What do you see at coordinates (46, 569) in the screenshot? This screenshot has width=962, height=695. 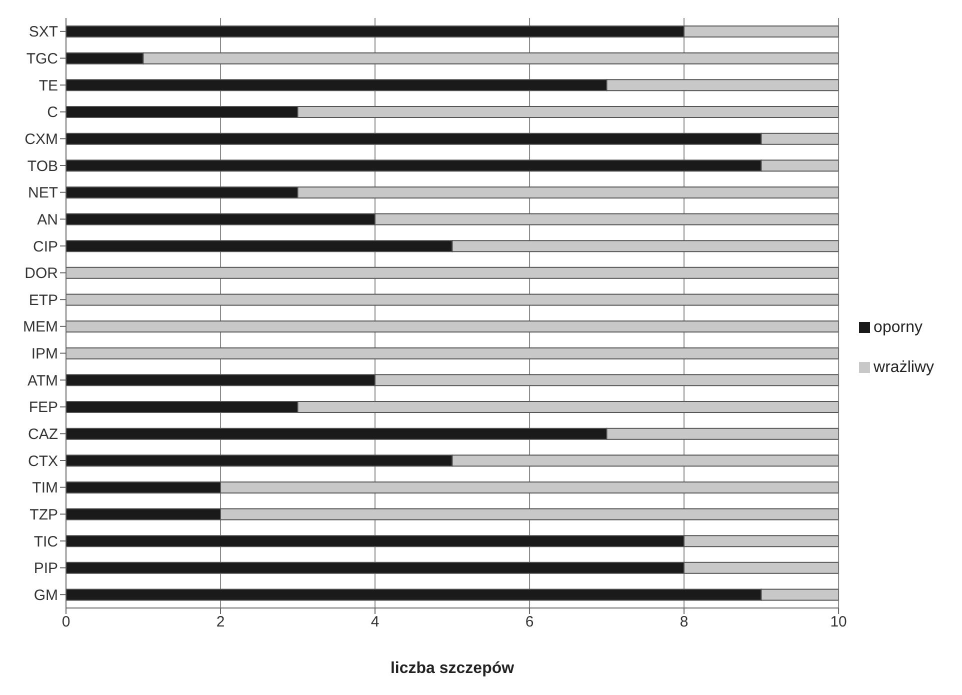 I see `y-tick-label: PIP` at bounding box center [46, 569].